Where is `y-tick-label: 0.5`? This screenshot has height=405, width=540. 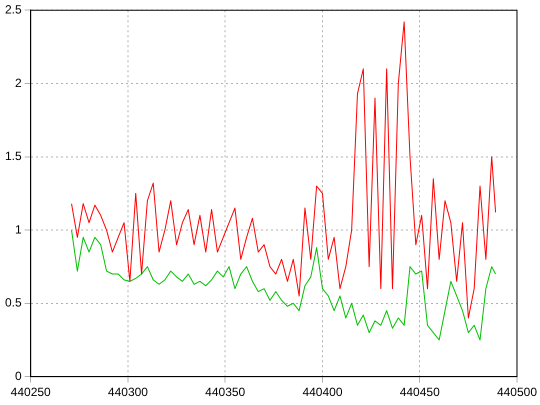
y-tick-label: 0.5 is located at coordinates (13, 303).